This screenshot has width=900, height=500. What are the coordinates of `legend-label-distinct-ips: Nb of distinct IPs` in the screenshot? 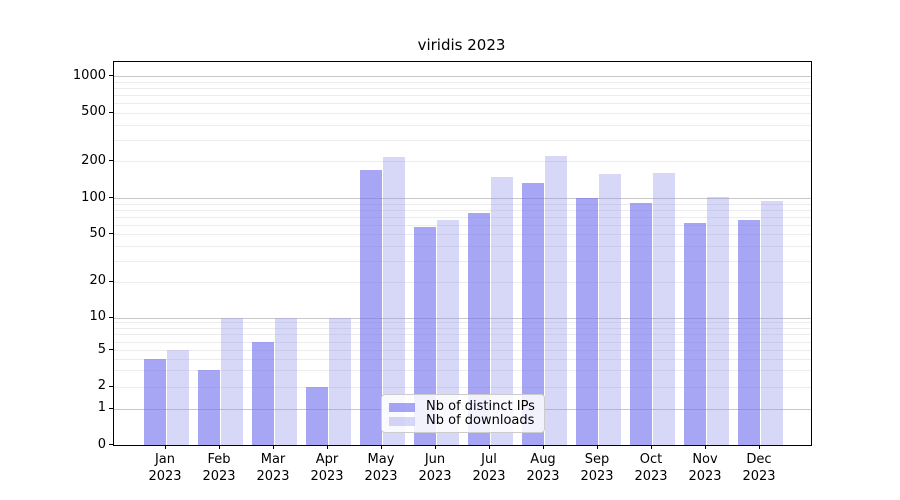 It's located at (480, 406).